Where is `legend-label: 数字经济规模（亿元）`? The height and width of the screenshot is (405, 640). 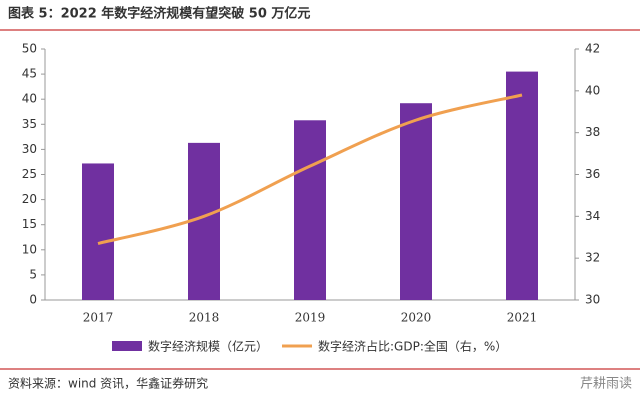 legend-label: 数字经济规模（亿元） is located at coordinates (208, 346).